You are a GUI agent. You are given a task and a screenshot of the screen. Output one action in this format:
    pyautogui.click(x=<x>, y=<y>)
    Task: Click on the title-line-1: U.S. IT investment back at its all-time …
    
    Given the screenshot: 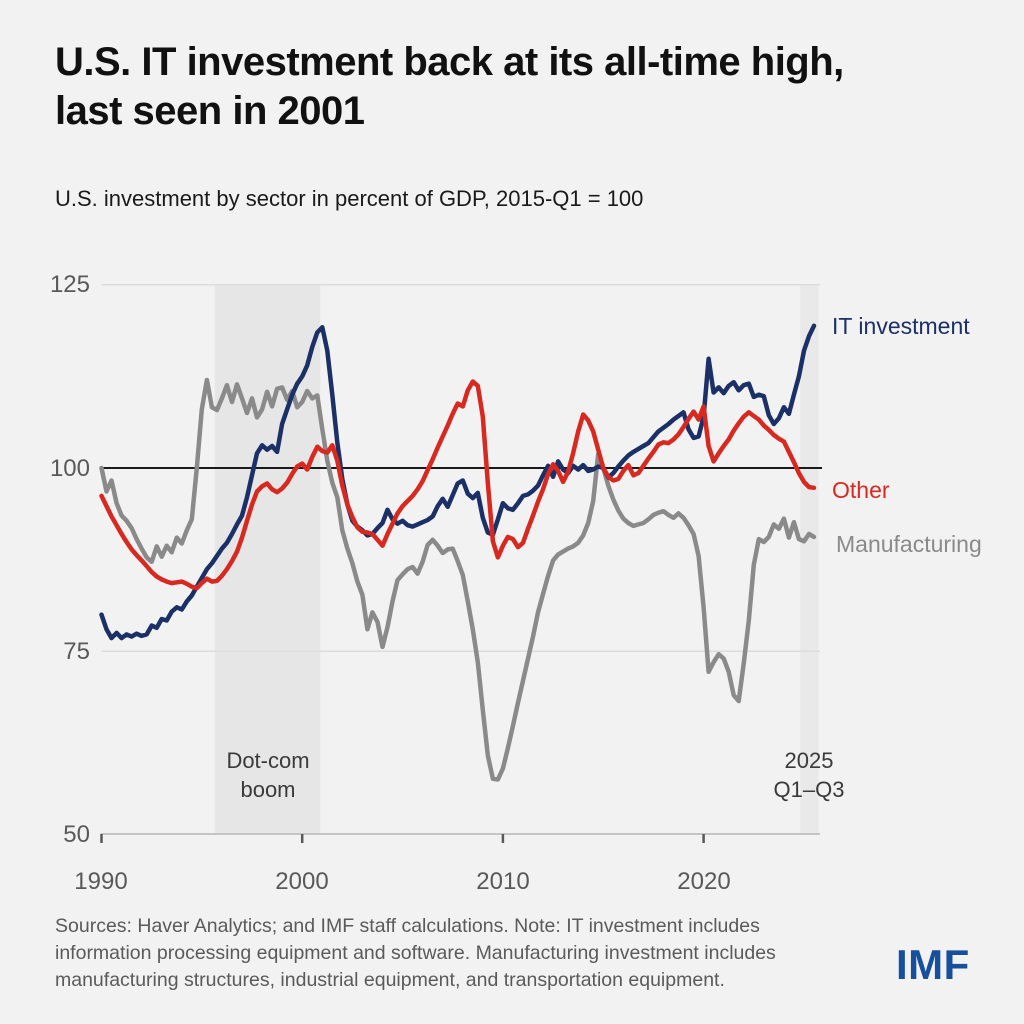 What is the action you would take?
    pyautogui.click(x=449, y=62)
    